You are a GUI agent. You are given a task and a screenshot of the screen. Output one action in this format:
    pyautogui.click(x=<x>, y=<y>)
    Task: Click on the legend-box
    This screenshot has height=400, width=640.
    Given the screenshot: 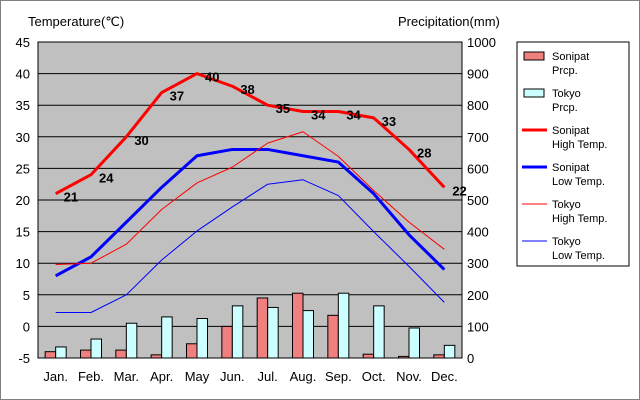 What is the action you would take?
    pyautogui.click(x=573, y=154)
    